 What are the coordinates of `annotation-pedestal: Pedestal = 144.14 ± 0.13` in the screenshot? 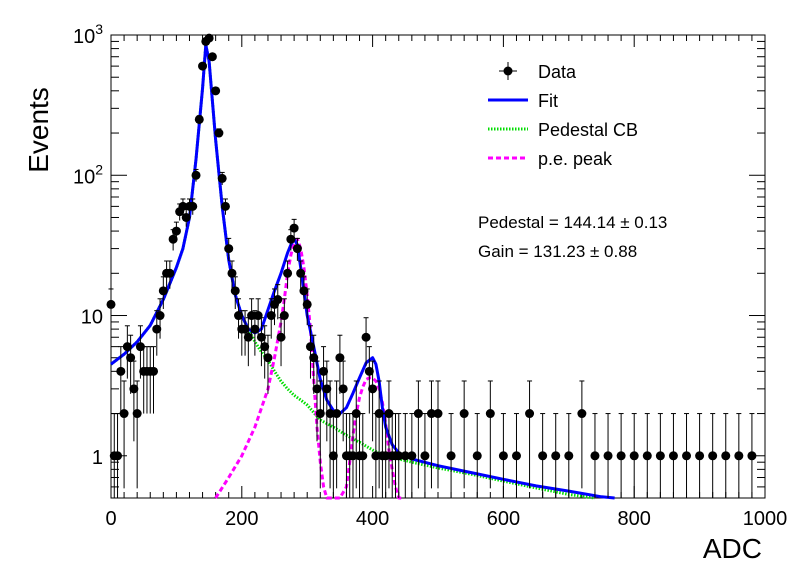 It's located at (572, 222).